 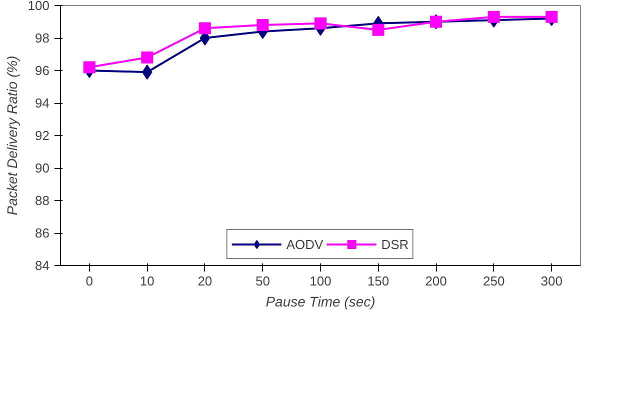 I want to click on x-tick-label: 250, so click(x=493, y=281).